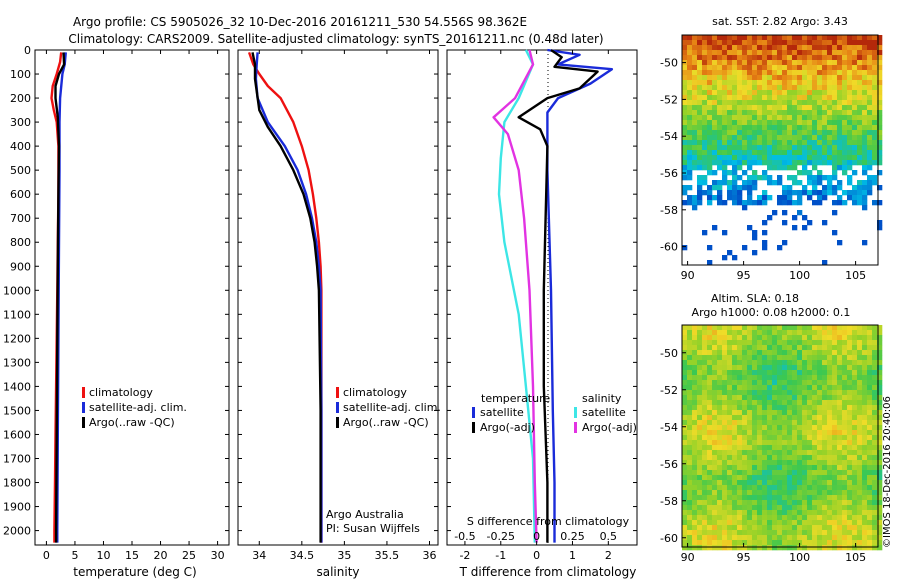 The width and height of the screenshot is (900, 580). Describe the element at coordinates (669, 464) in the screenshot. I see `map-y-tick-label: -56` at that location.